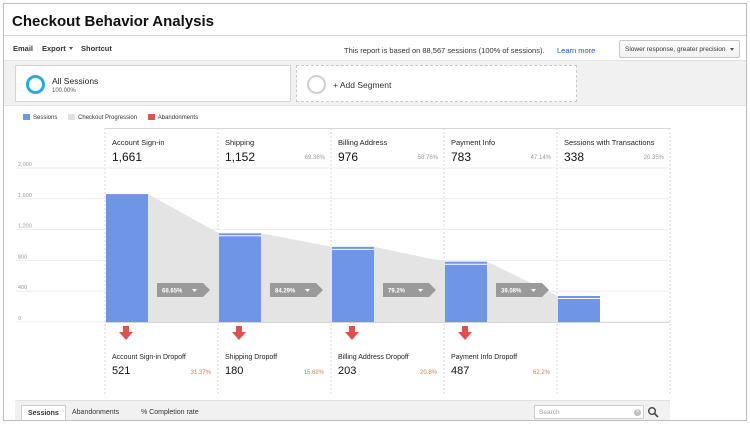 This screenshot has height=424, width=750. Describe the element at coordinates (161, 372) in the screenshot. I see `dropoff-cell: Account Sign-in Dropoff 521 31.37%` at that location.